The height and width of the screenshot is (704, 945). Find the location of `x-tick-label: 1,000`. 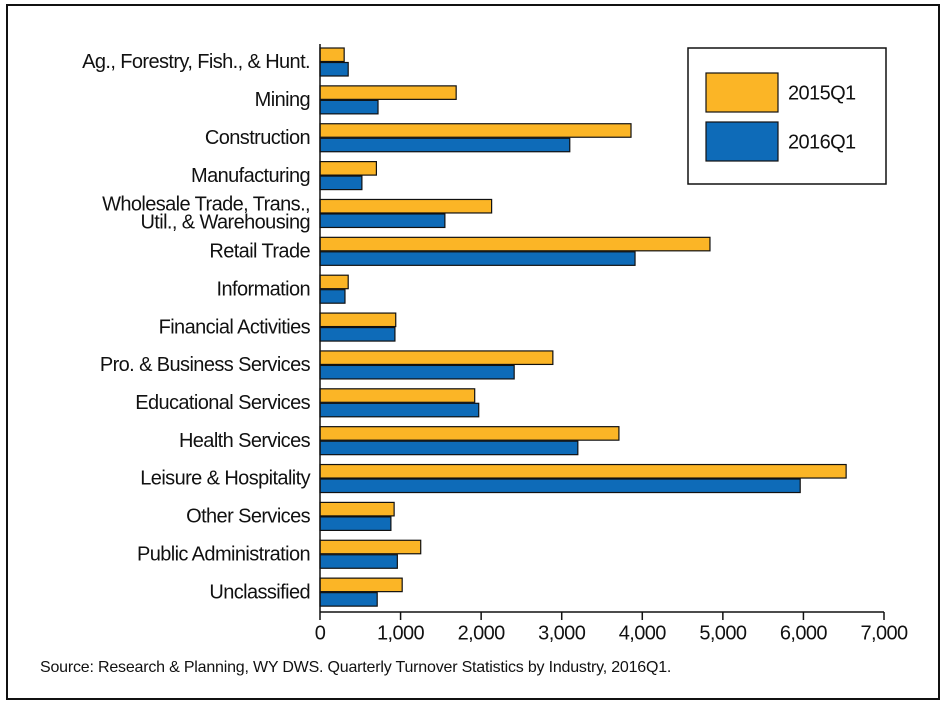

x-tick-label: 1,000 is located at coordinates (401, 633).